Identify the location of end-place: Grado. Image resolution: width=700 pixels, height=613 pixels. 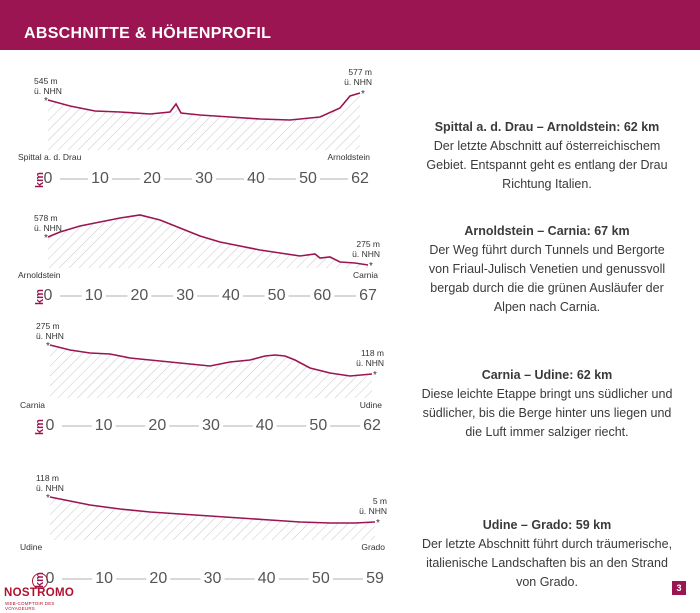
(373, 547).